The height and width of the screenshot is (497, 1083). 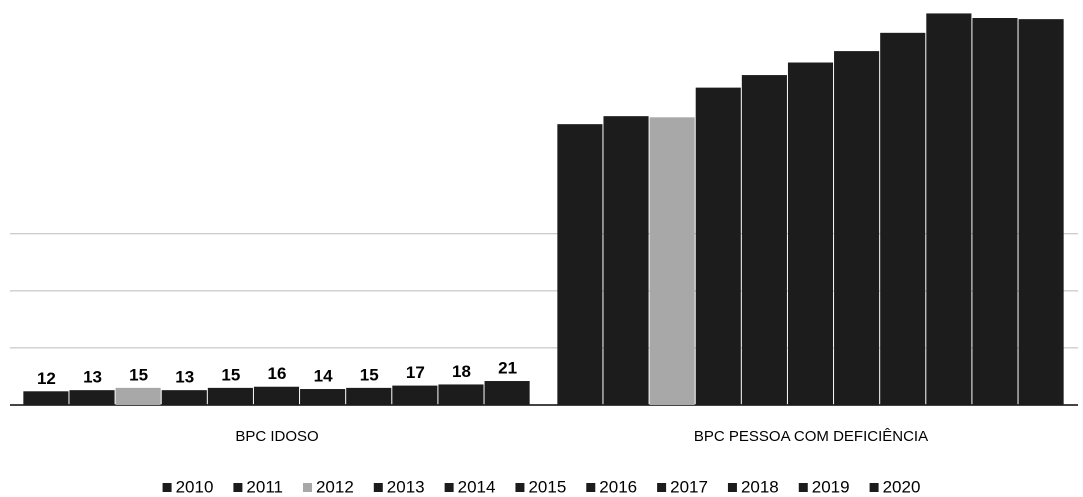 What do you see at coordinates (689, 486) in the screenshot?
I see `legend-label: 2017` at bounding box center [689, 486].